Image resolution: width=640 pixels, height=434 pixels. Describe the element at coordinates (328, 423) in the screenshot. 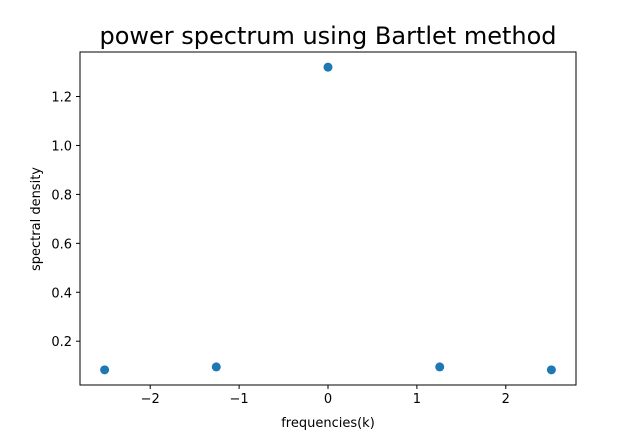

I see `x-axis-label: frequencies(k)` at that location.